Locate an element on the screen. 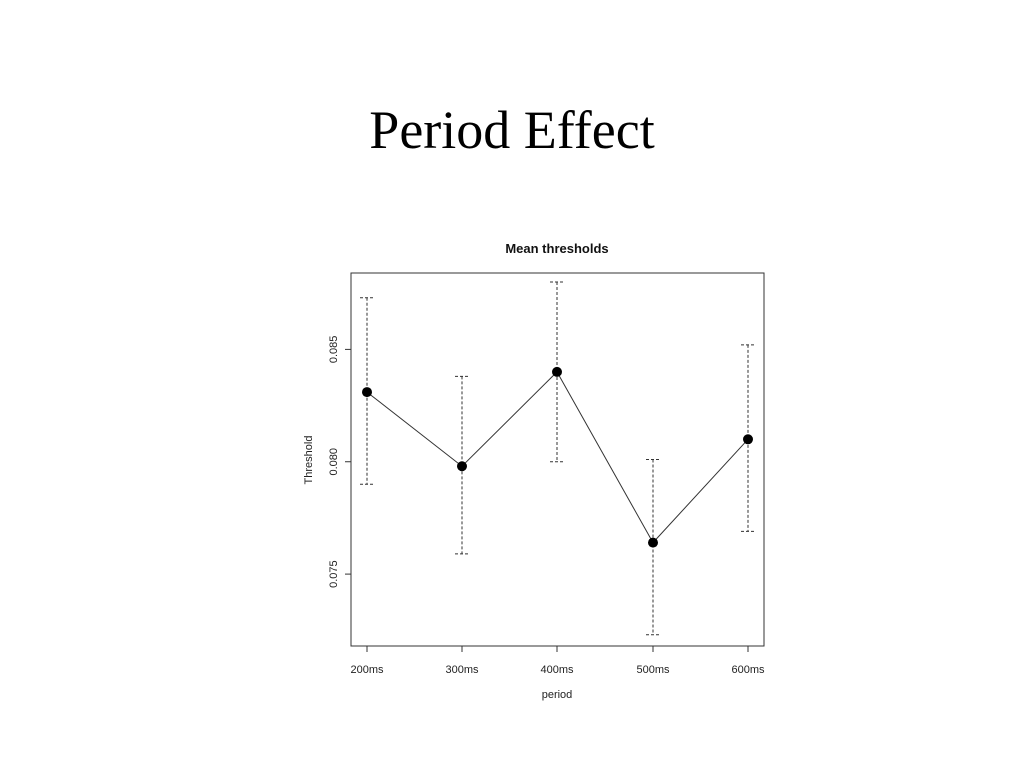  y-axis: 0.075 0.080 0.085 is located at coordinates (339, 462).